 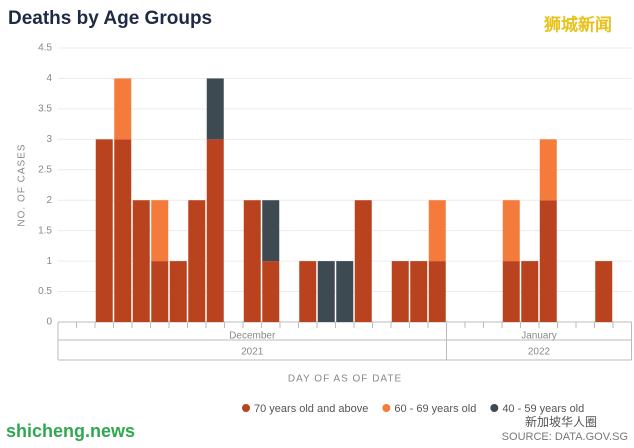 What do you see at coordinates (311, 409) in the screenshot?
I see `legend-label: 70 years old and above` at bounding box center [311, 409].